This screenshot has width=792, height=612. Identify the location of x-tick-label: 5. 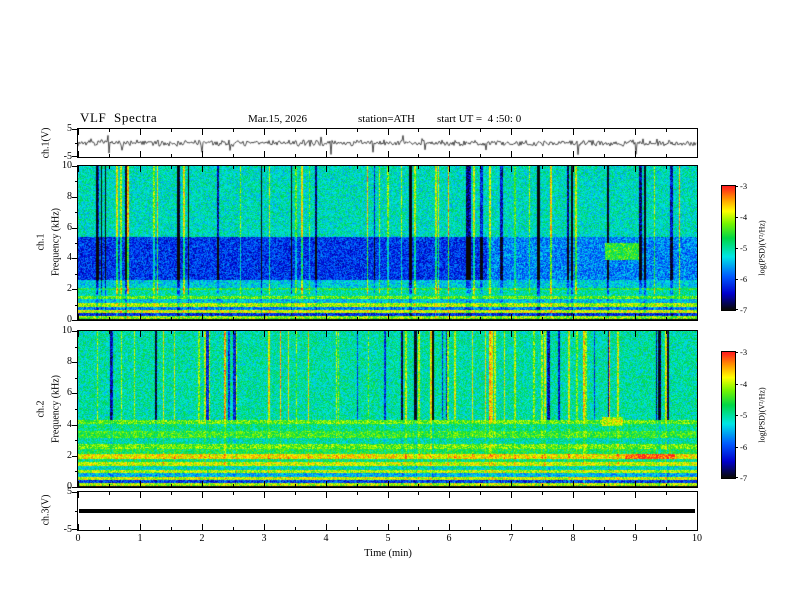
(388, 538).